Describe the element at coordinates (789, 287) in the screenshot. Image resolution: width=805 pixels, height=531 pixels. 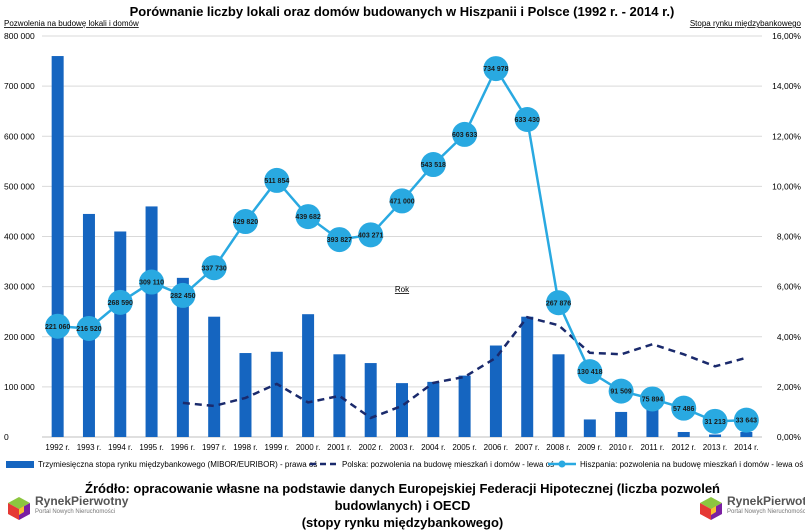
I see `right-tick-label: 6,00%` at that location.